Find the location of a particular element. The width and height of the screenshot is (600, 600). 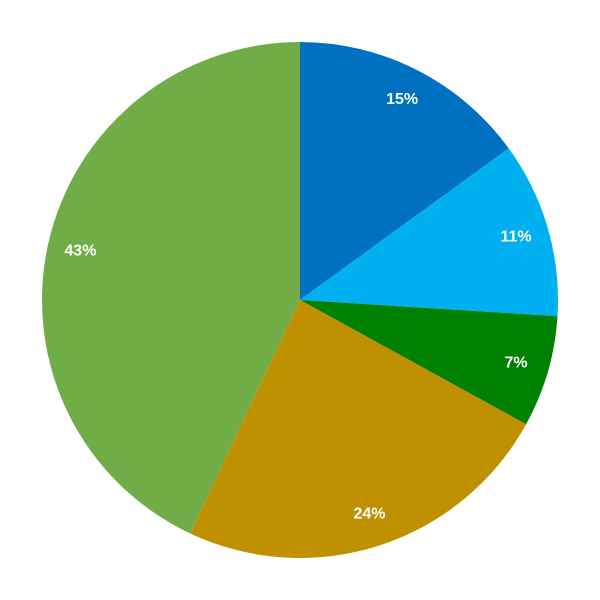

slice-data-label-1: 15% is located at coordinates (402, 99).